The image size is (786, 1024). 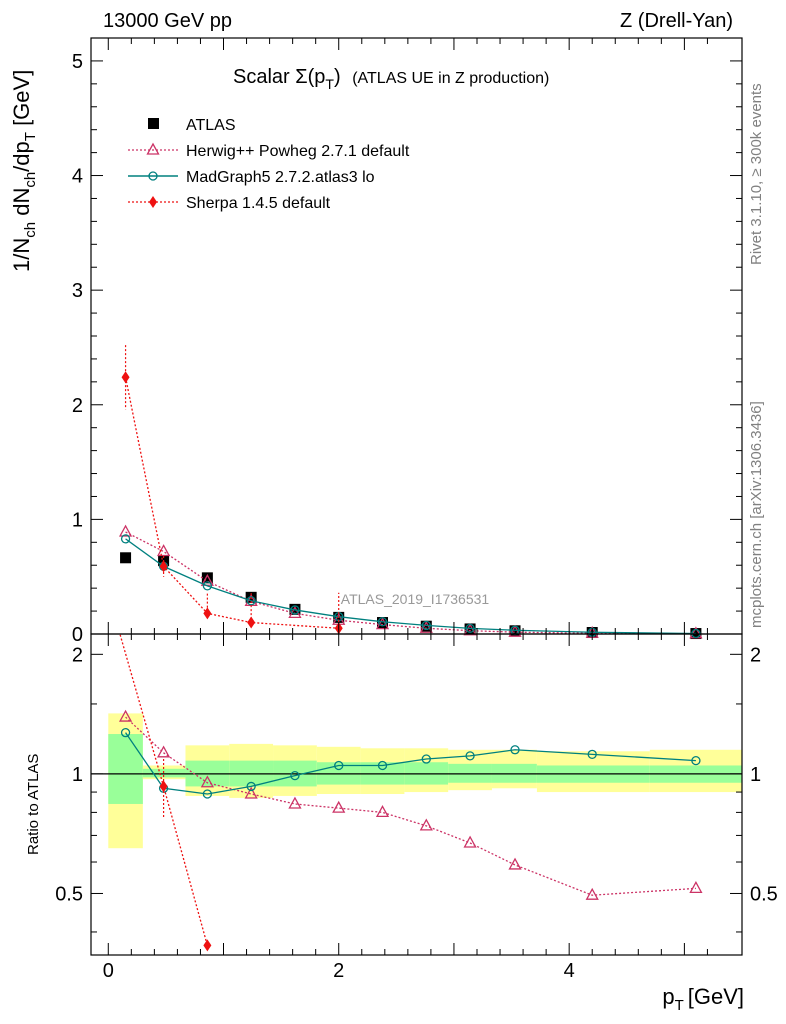 What do you see at coordinates (77, 635) in the screenshot?
I see `y-tick-label: 0` at bounding box center [77, 635].